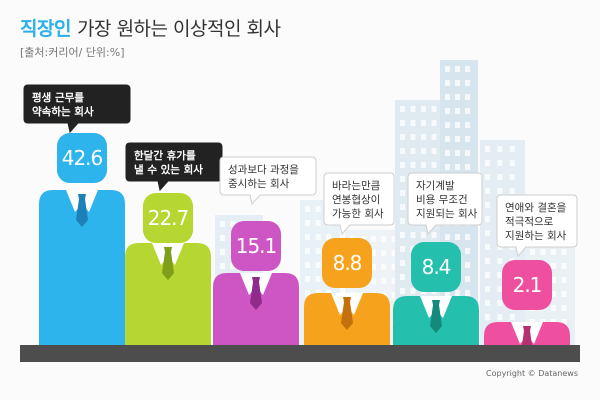 The image size is (600, 400). I want to click on category-label: 지원하는 회사, so click(536, 235).